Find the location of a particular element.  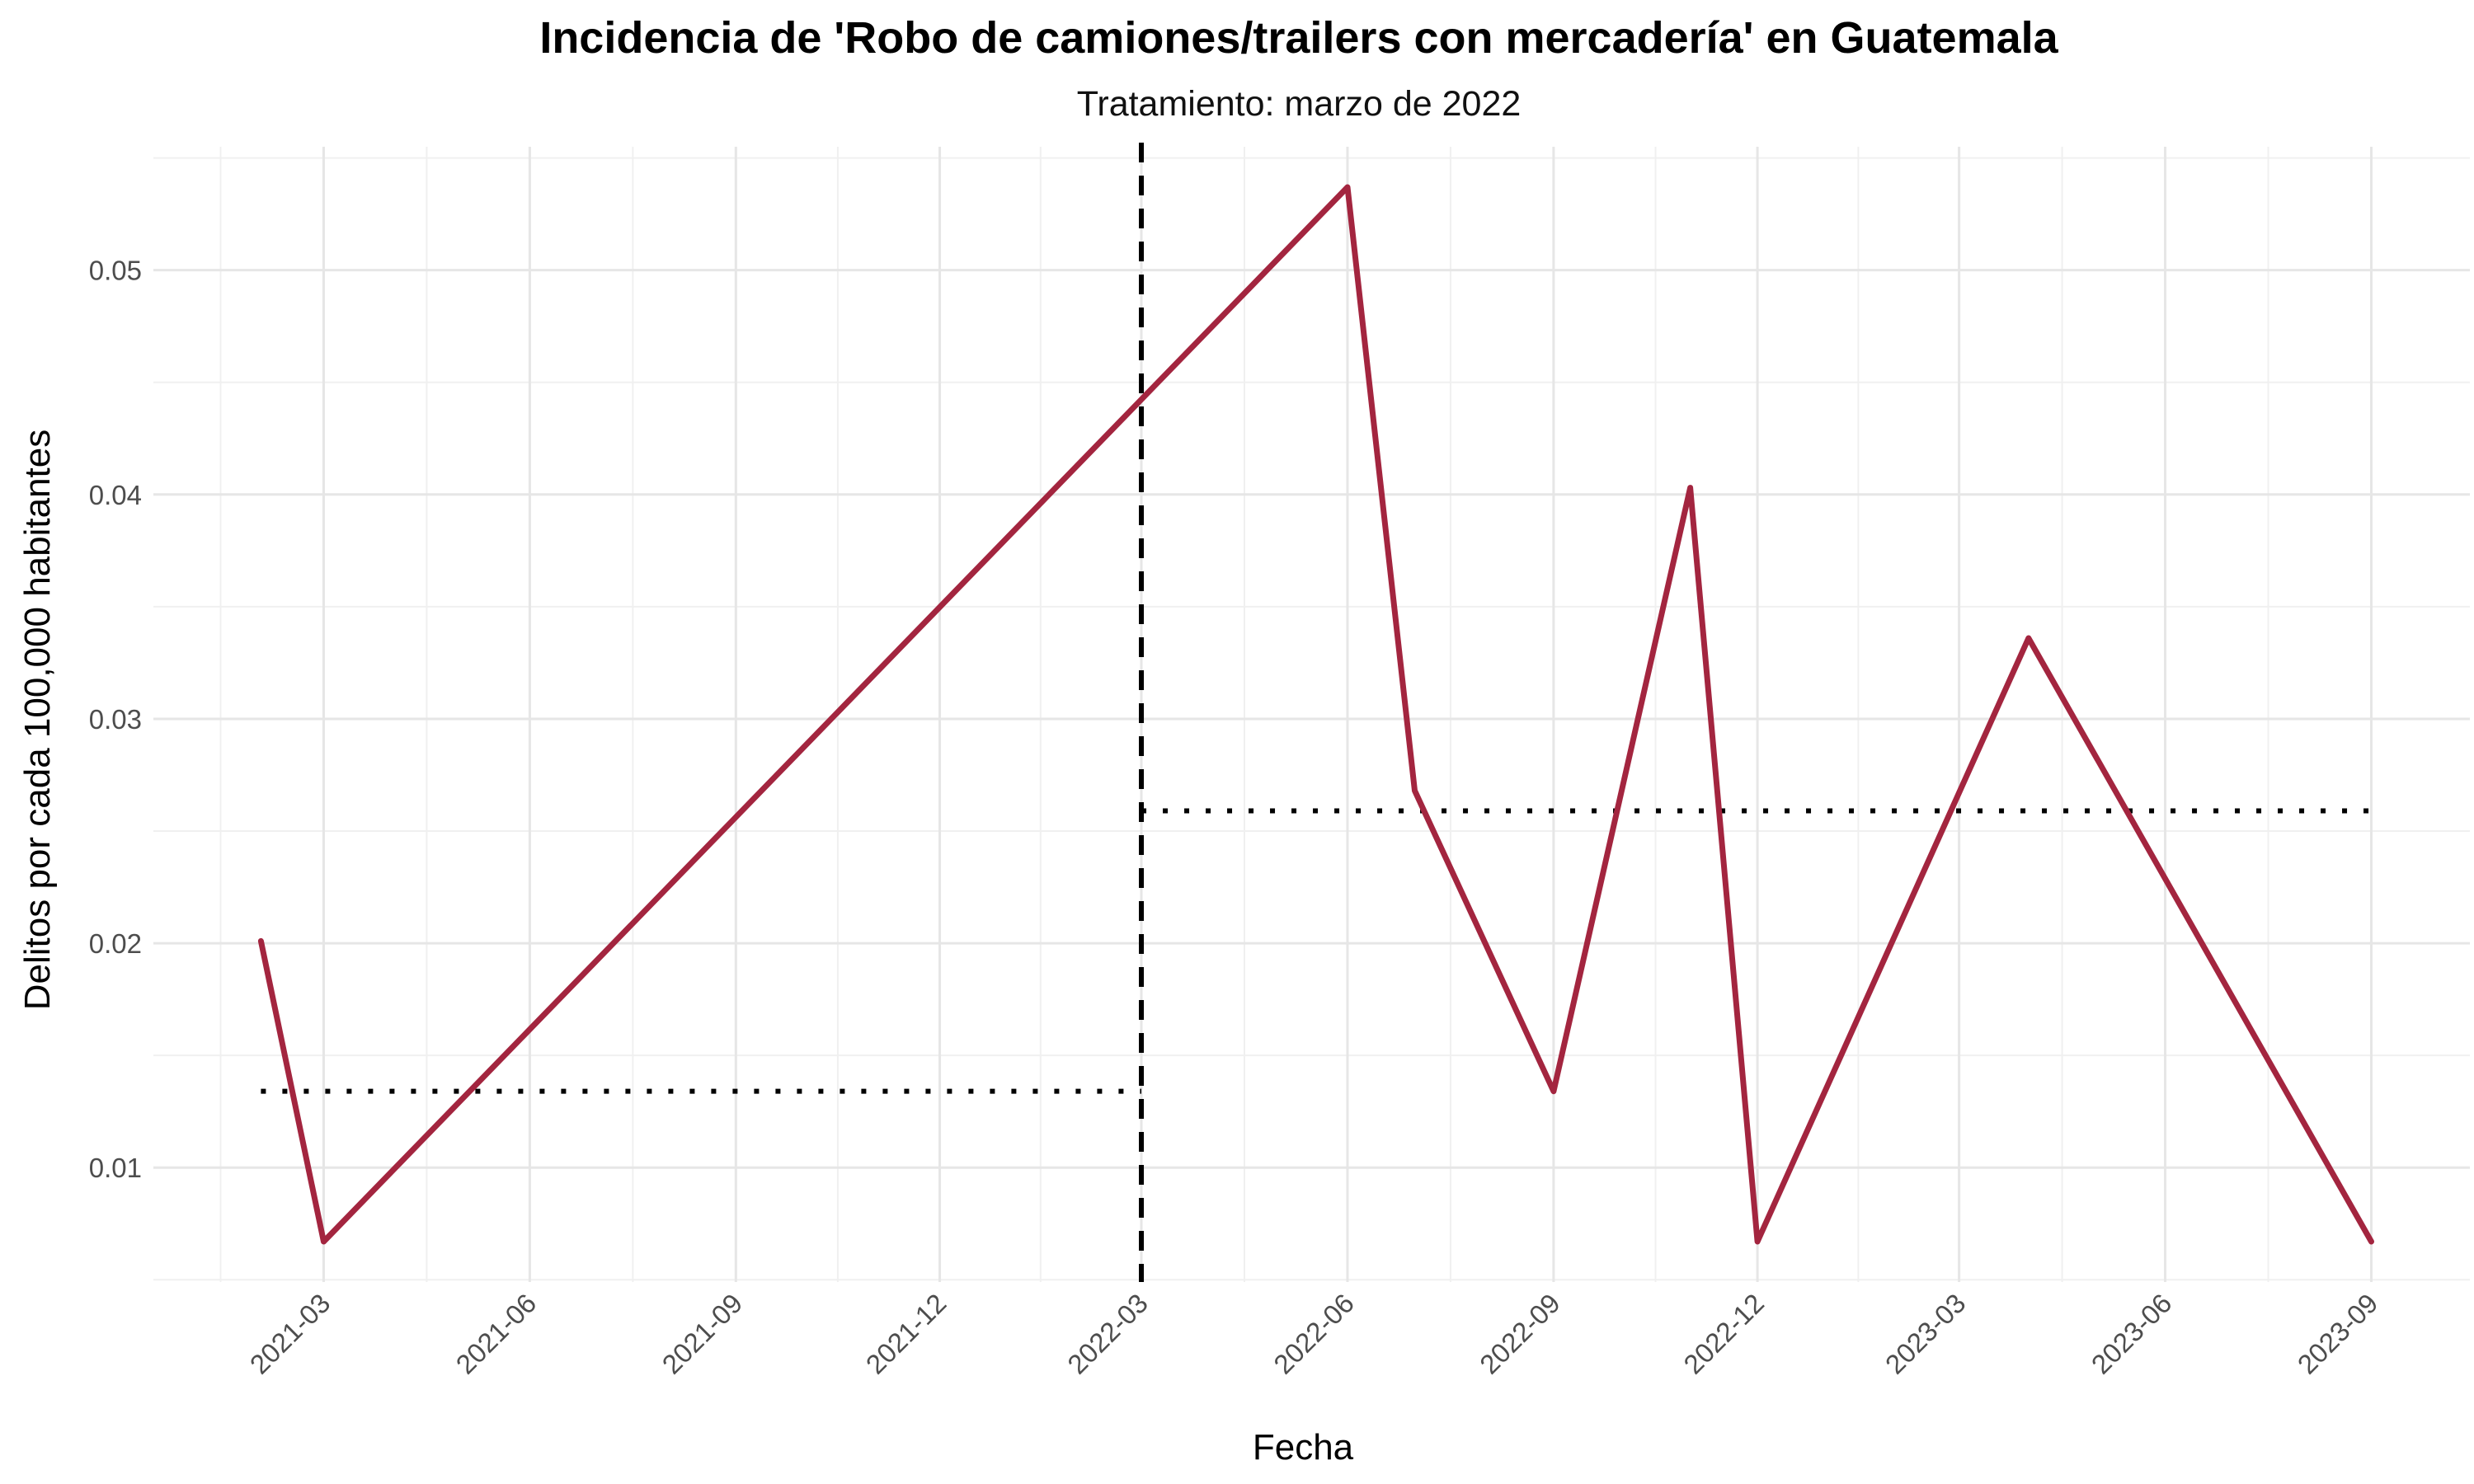

y-tick-label: 0.03 is located at coordinates (115, 719).